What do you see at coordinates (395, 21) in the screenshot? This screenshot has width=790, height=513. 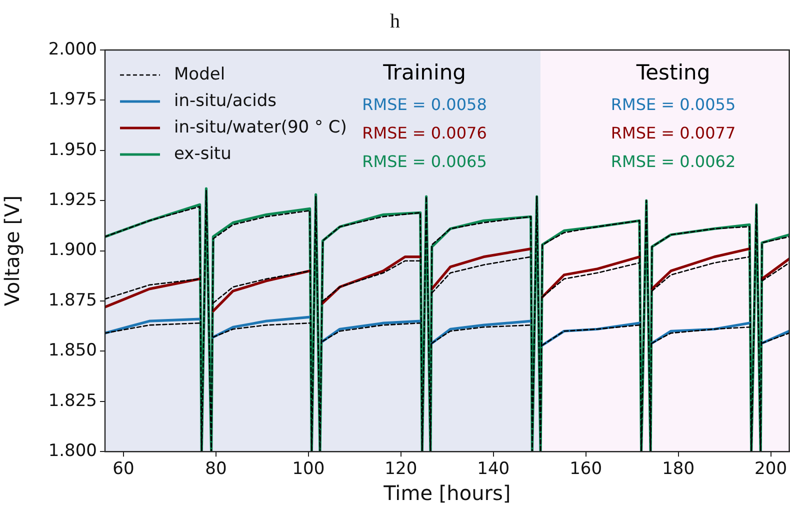 I see `chart-title: h` at bounding box center [395, 21].